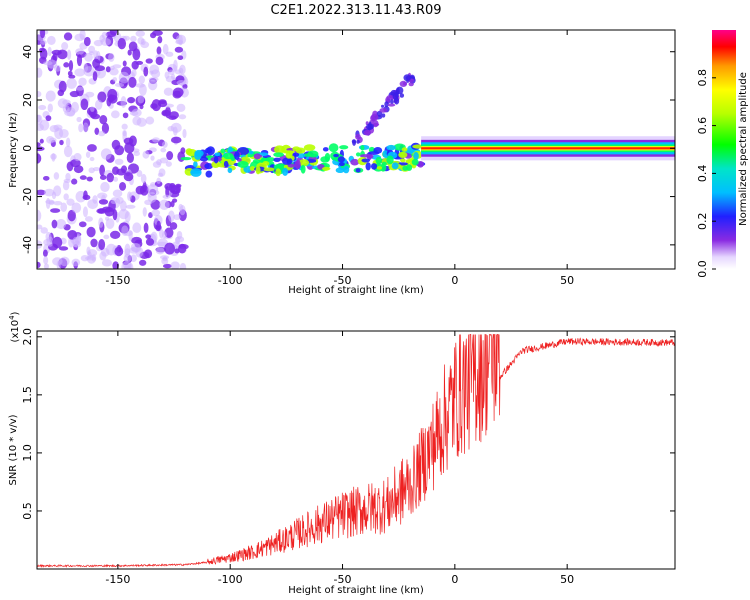 This screenshot has width=750, height=600. I want to click on spectrogram-xtick-label: -150, so click(117, 280).